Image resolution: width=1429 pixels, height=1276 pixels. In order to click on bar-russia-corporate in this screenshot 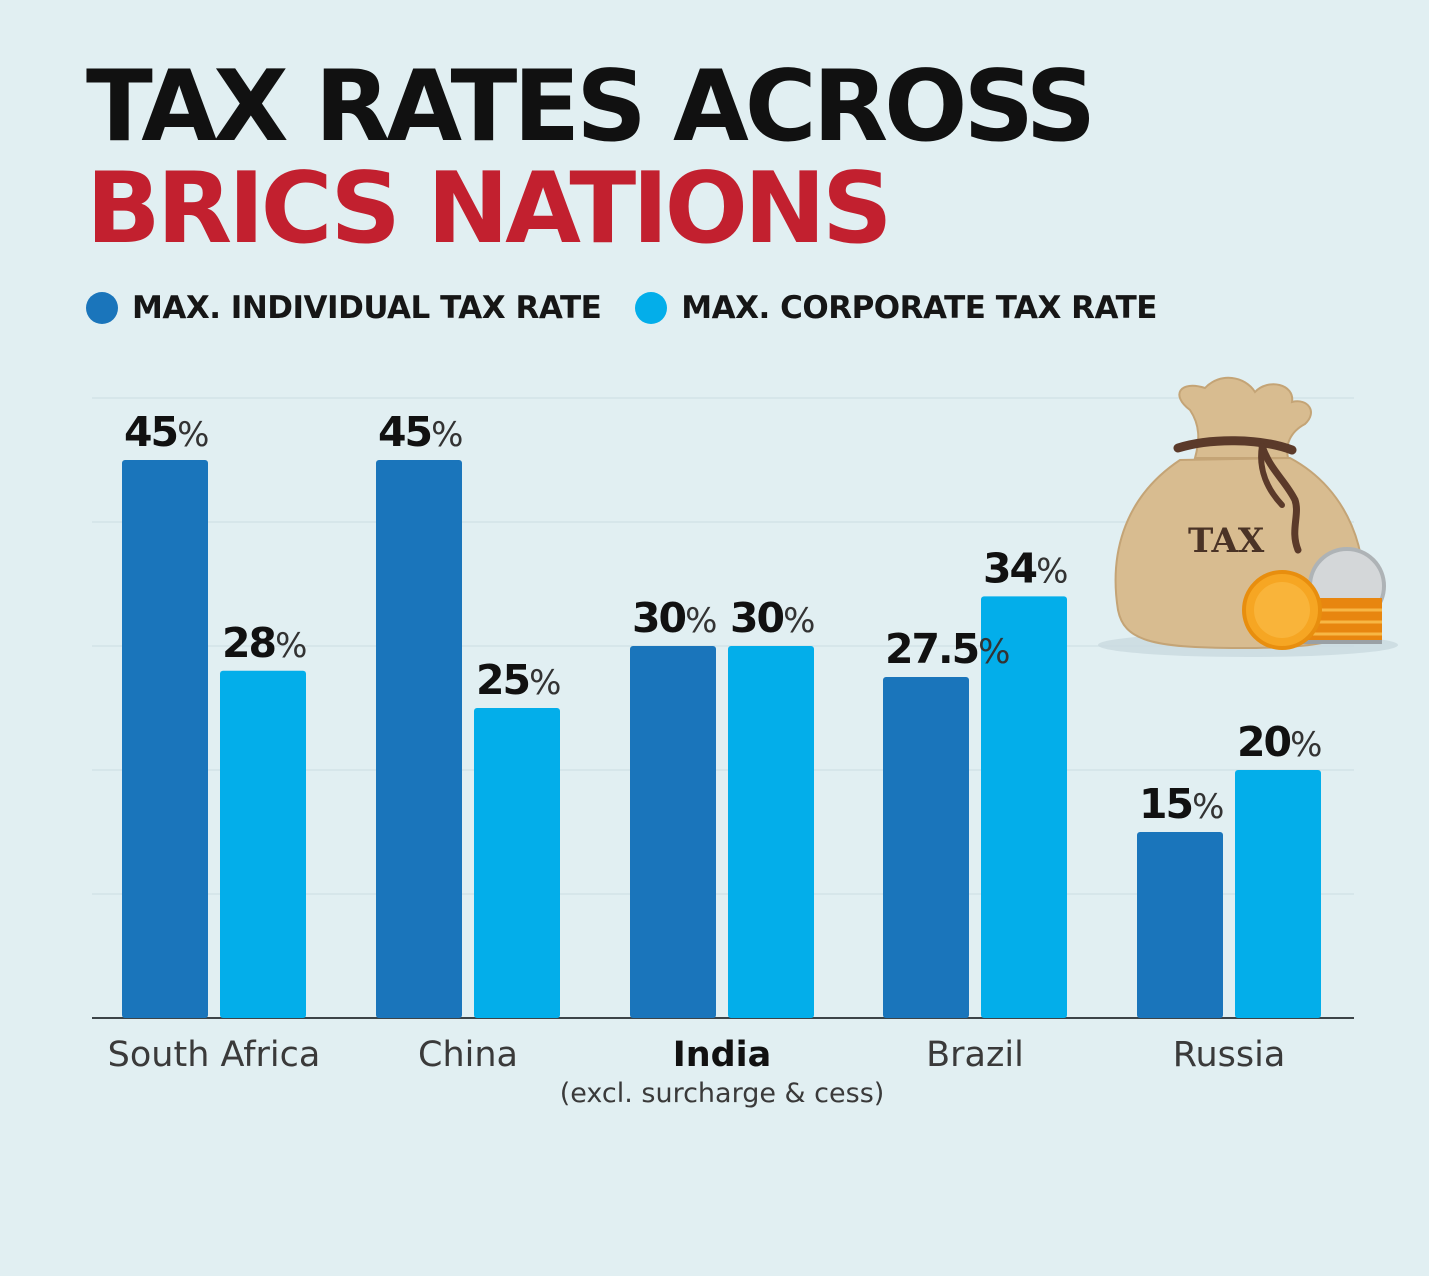, I will do `click(1278, 894)`.